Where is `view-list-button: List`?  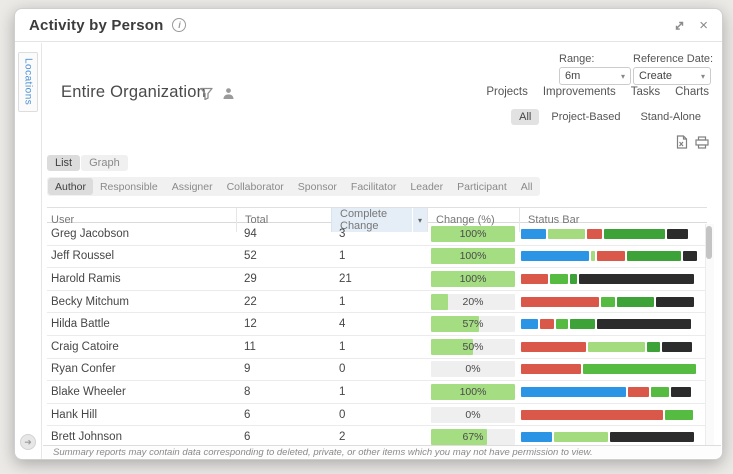 view-list-button: List is located at coordinates (64, 163).